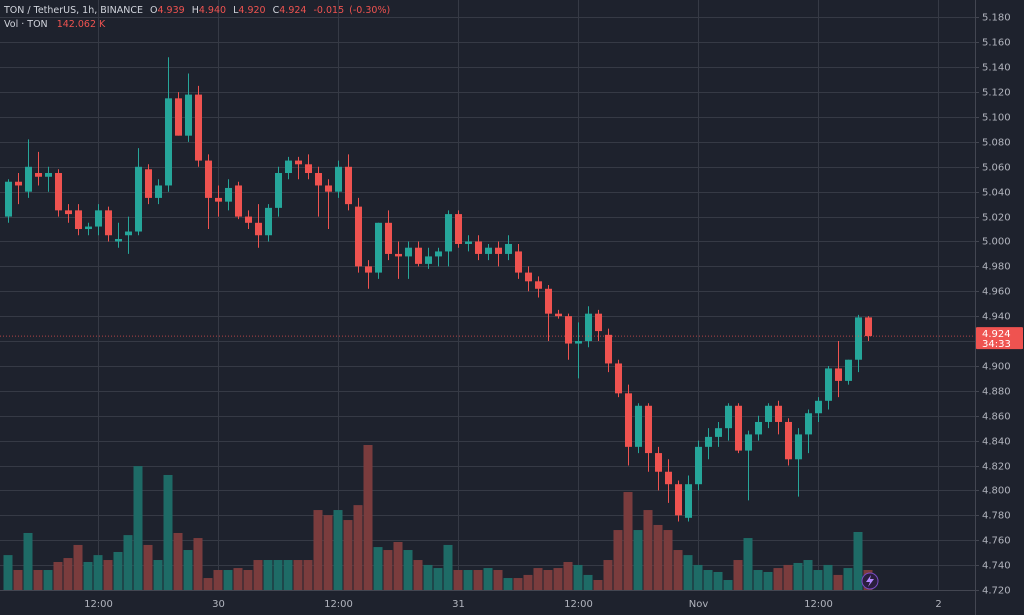  What do you see at coordinates (81, 24) in the screenshot?
I see `volume-value: 142.062 K` at bounding box center [81, 24].